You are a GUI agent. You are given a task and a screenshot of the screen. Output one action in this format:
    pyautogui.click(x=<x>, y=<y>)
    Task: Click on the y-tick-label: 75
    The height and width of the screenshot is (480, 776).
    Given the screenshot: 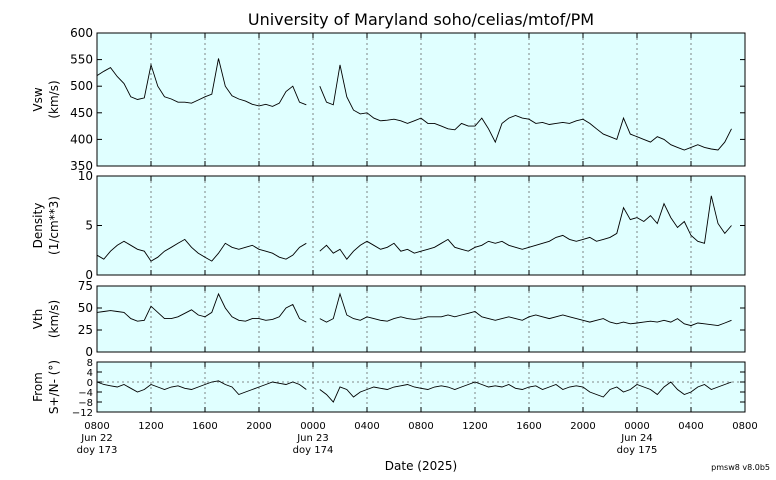 What is the action you would take?
    pyautogui.click(x=85, y=286)
    